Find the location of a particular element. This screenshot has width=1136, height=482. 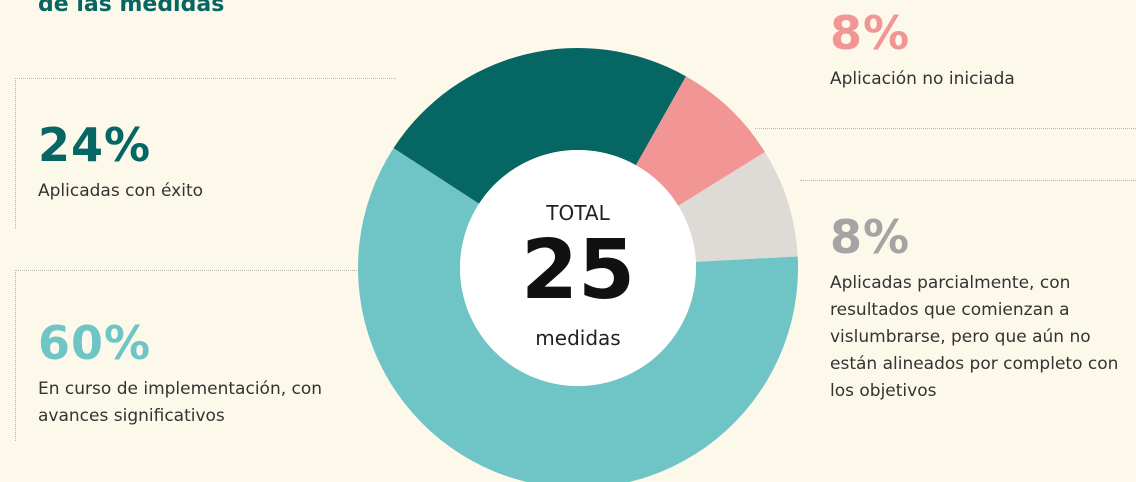

donut-hole is located at coordinates (578, 268).